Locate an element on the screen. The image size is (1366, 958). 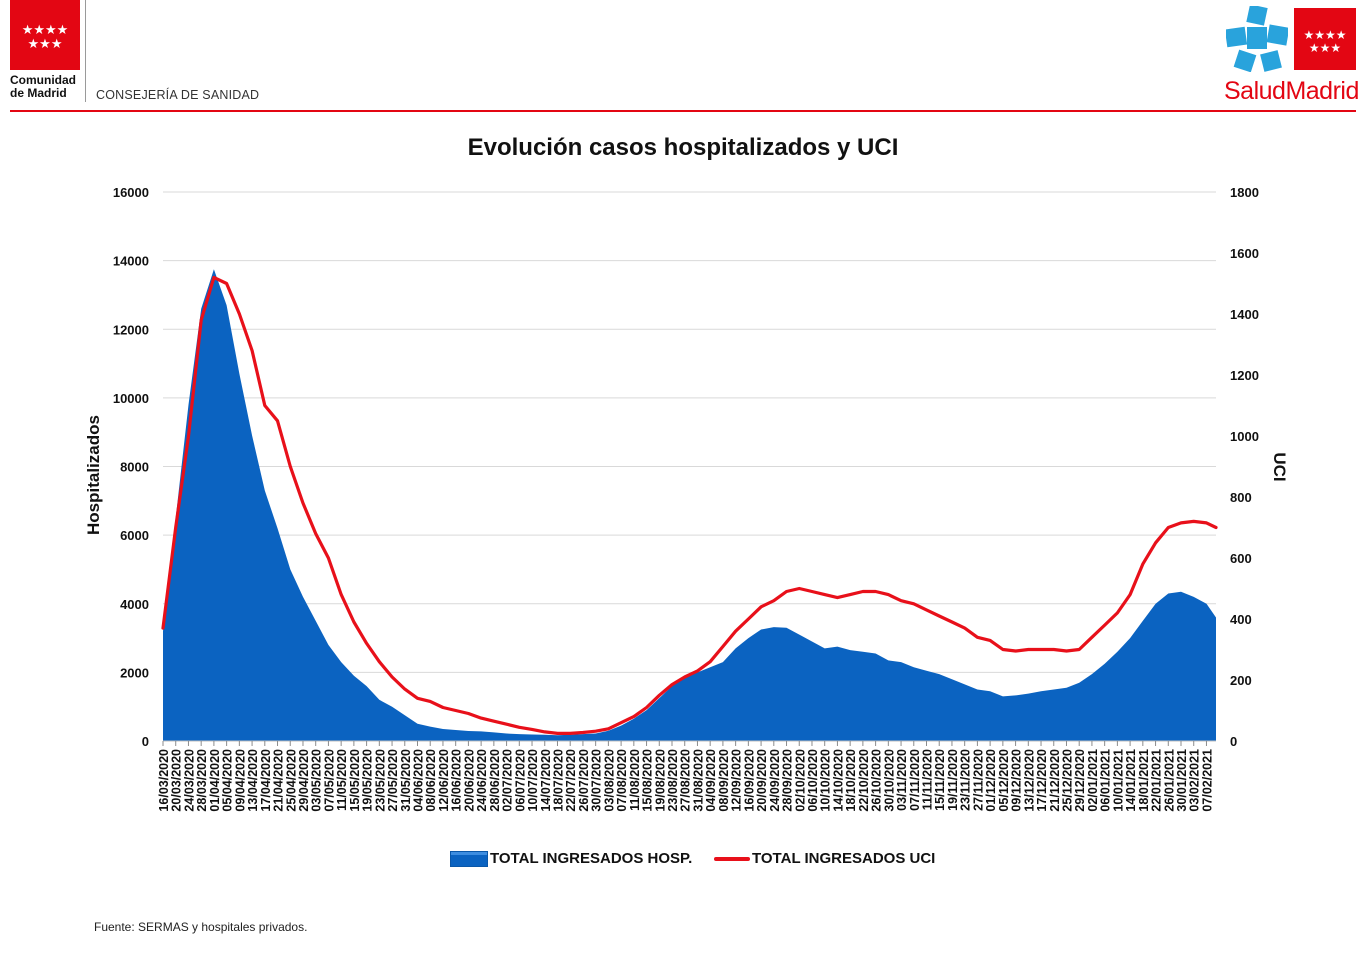
x-tick-label: 11/08/2020 is located at coordinates (635, 780).